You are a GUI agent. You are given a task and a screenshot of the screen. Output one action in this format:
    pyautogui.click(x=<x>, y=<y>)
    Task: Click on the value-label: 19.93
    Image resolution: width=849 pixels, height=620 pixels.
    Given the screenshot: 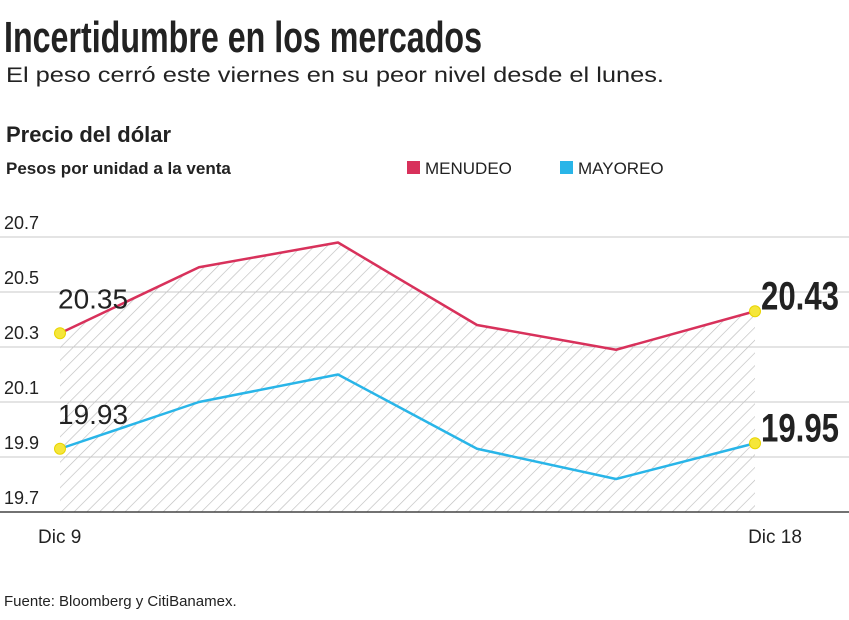 What is the action you would take?
    pyautogui.click(x=93, y=414)
    